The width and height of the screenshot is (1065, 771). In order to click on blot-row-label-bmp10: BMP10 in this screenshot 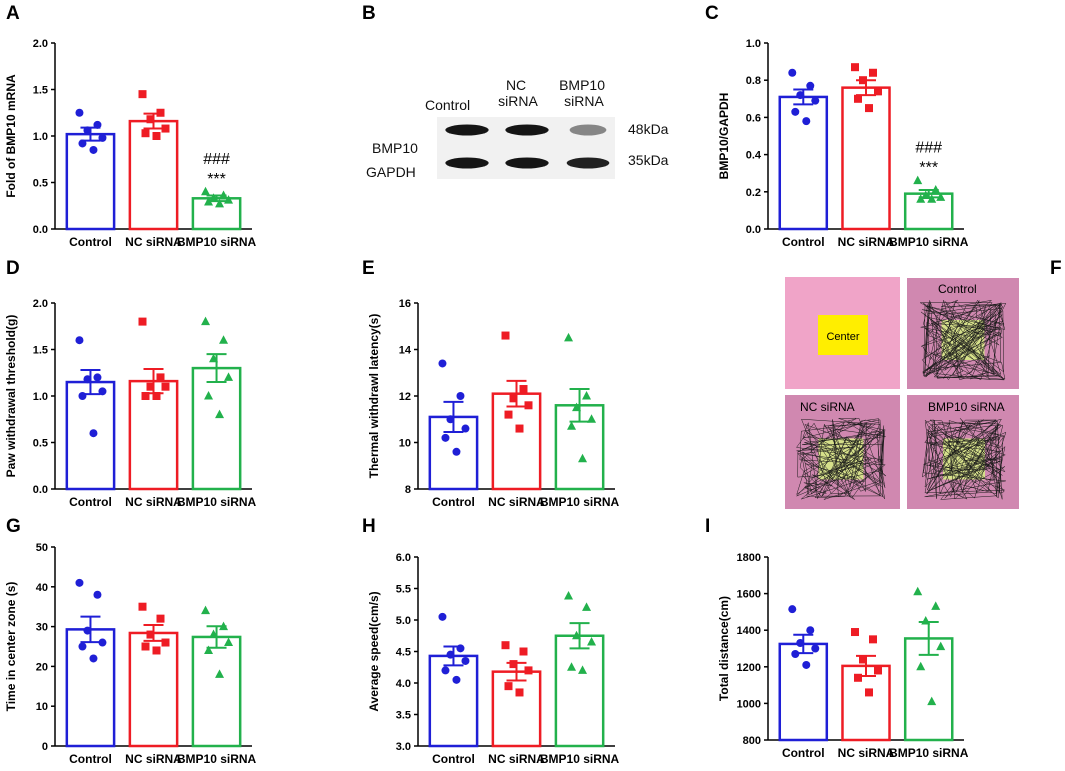, I will do `click(395, 148)`.